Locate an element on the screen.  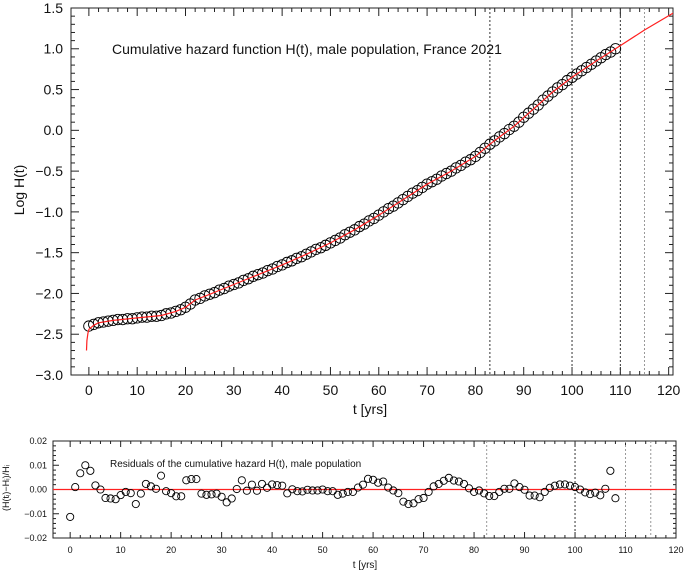
y-tick-label: 0.5 is located at coordinates (54, 89).